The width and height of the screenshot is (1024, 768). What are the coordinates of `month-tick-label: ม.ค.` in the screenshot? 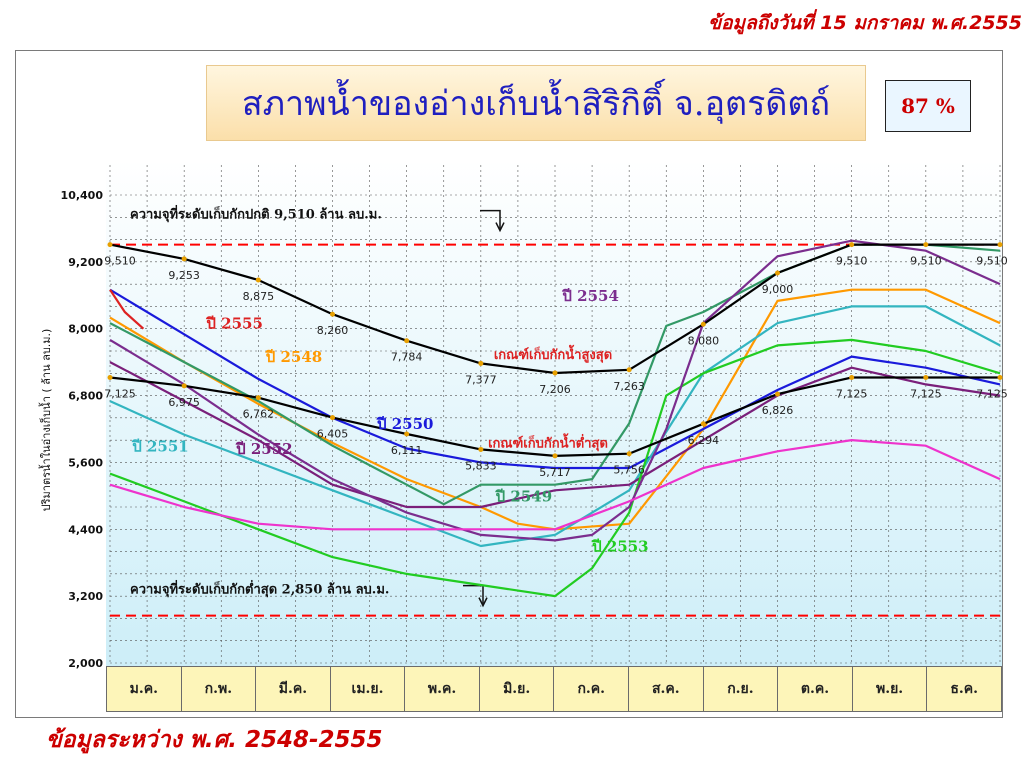 It's located at (144, 689).